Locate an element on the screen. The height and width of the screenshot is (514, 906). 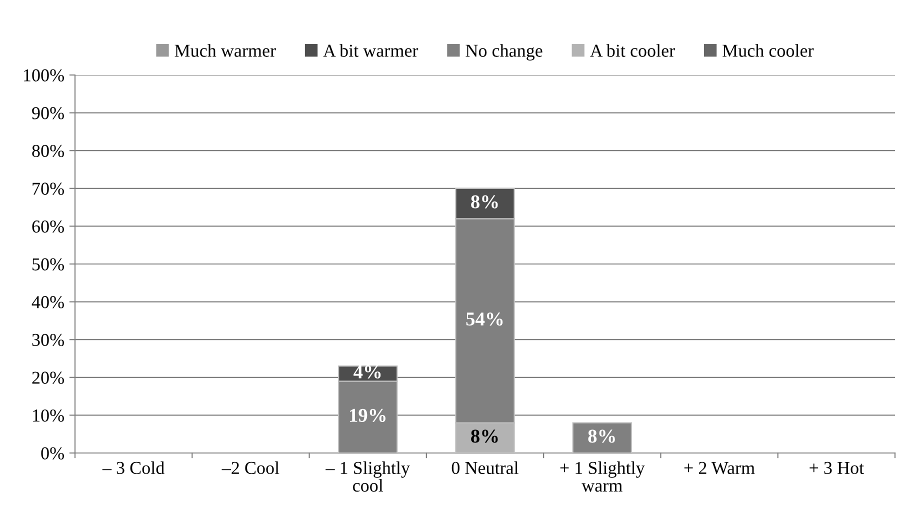
y-tick-label: 50% is located at coordinates (48, 264).